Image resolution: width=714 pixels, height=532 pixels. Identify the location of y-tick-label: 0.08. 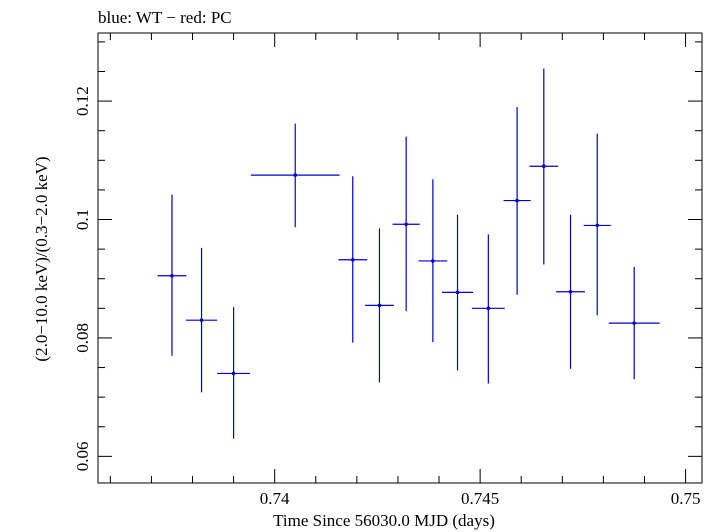
(82, 338).